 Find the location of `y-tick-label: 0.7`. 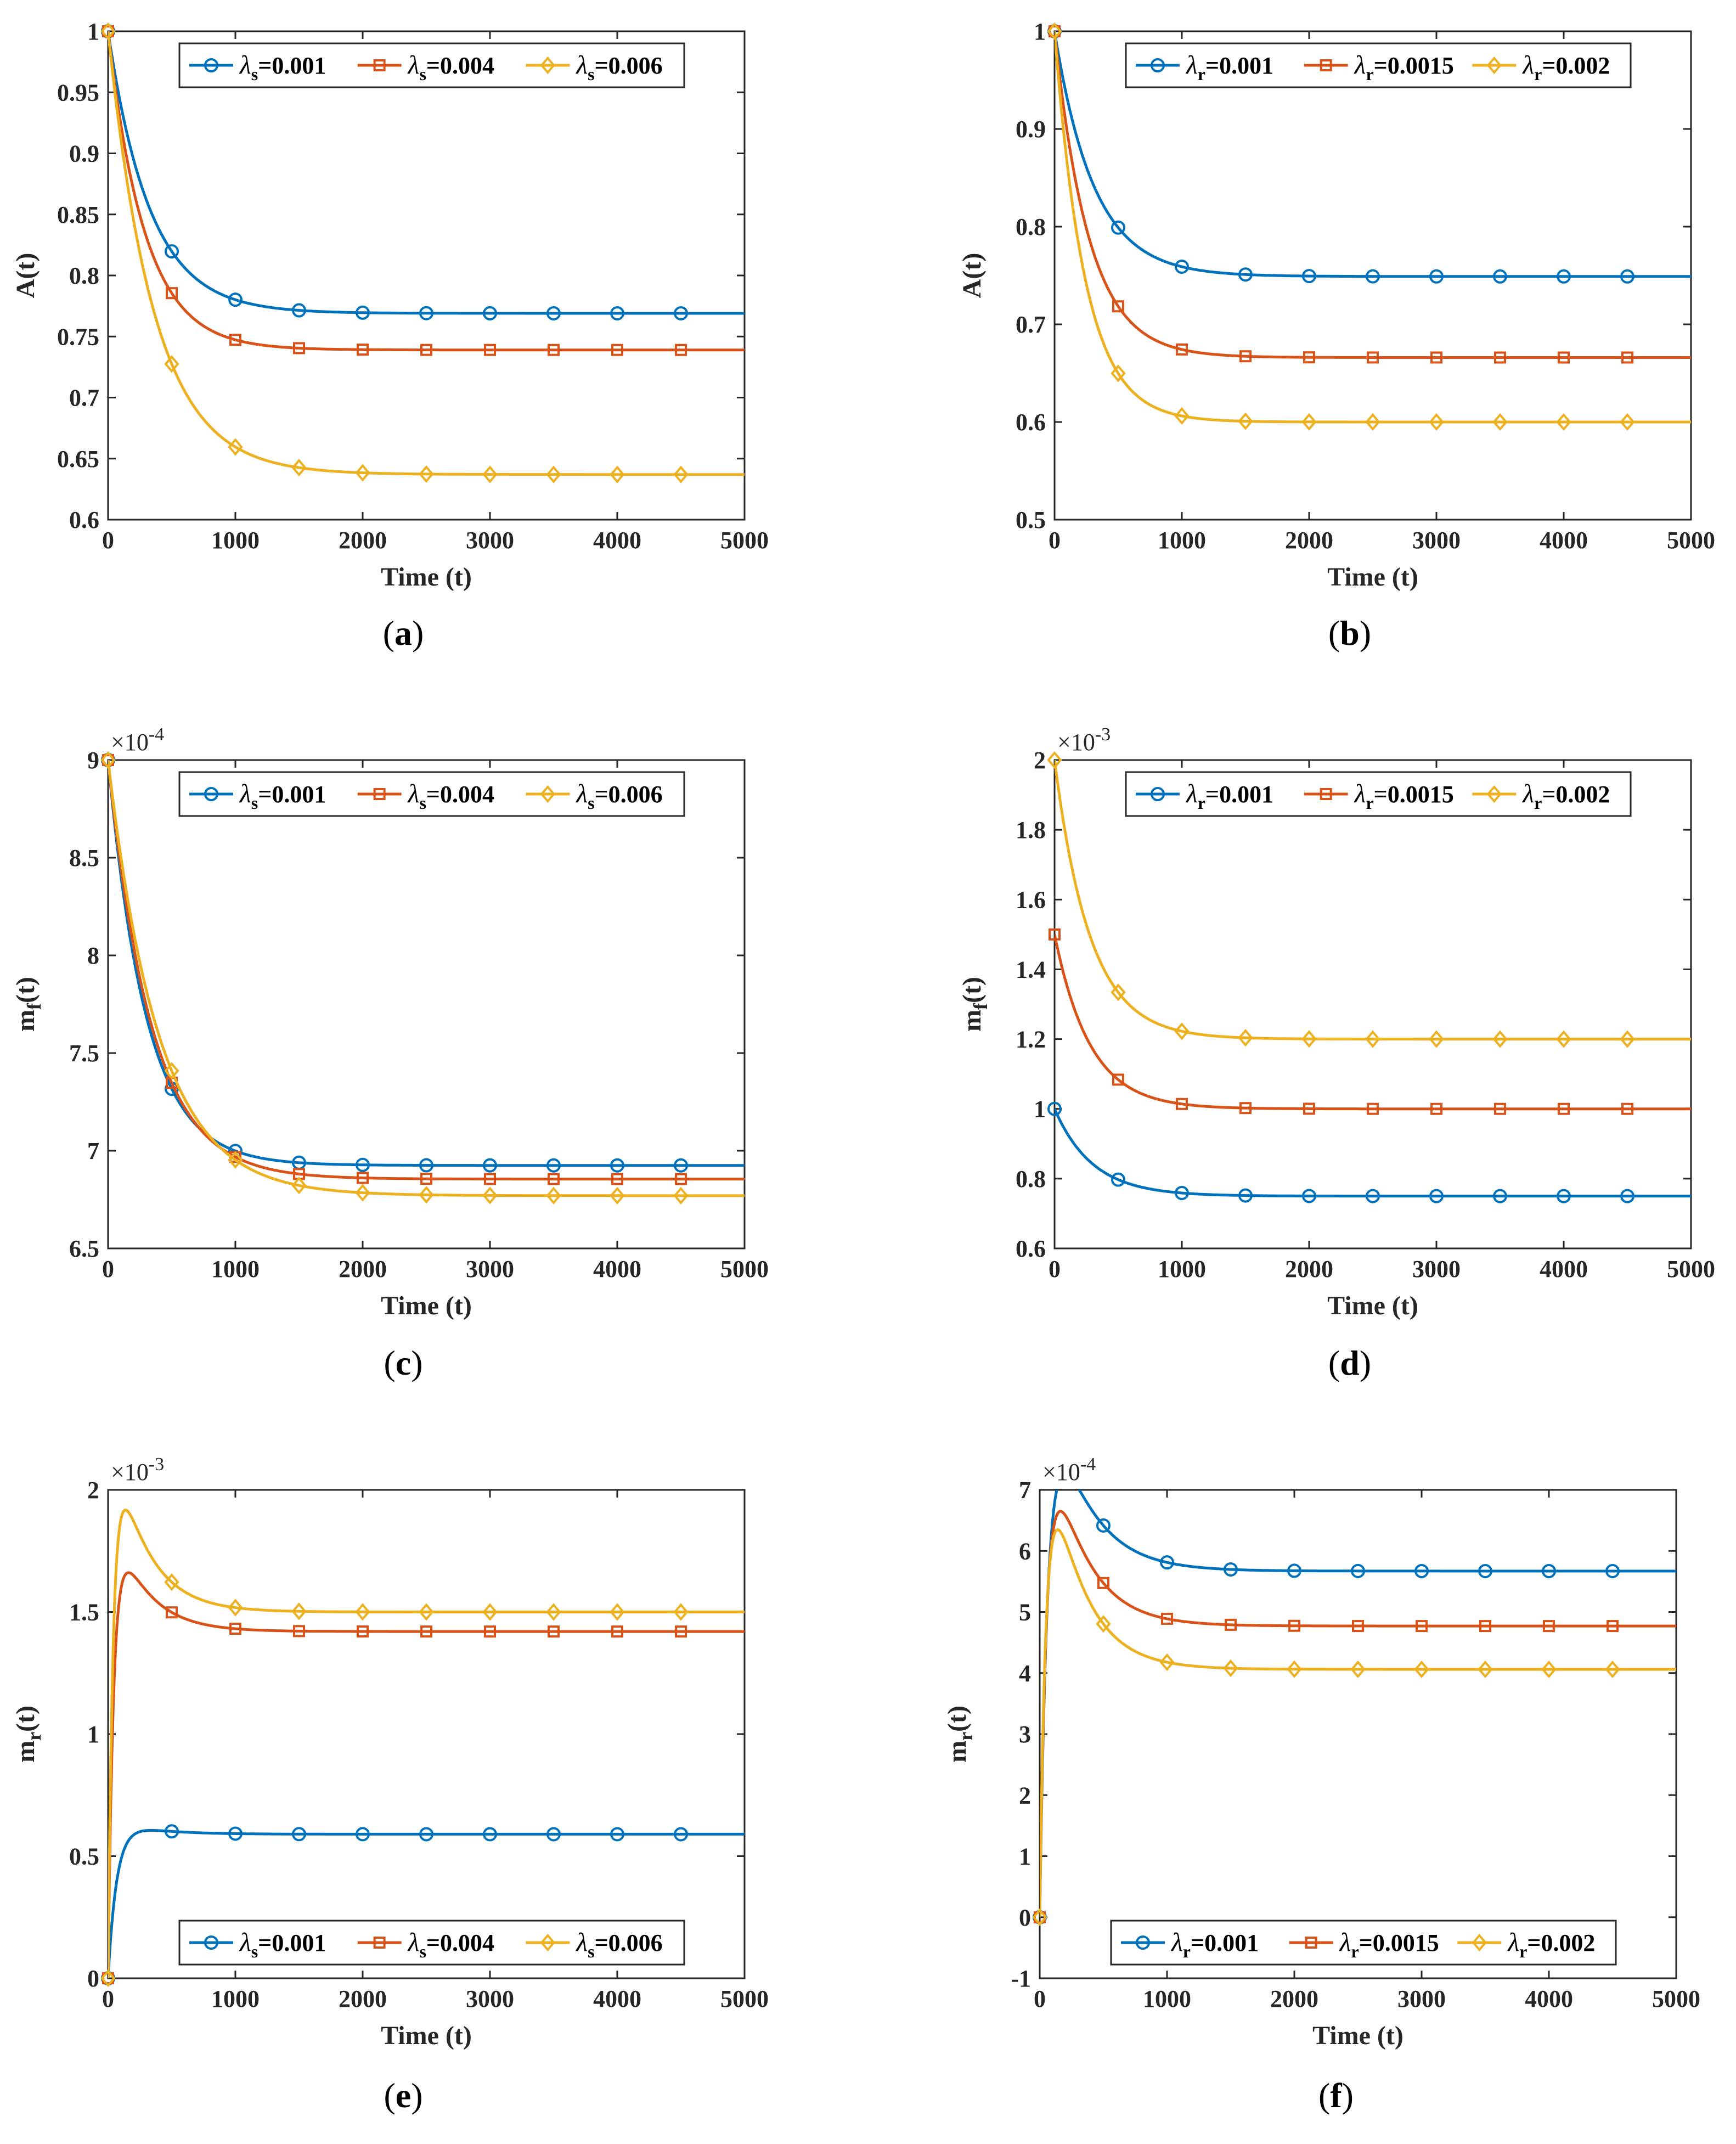

y-tick-label: 0.7 is located at coordinates (84, 398).